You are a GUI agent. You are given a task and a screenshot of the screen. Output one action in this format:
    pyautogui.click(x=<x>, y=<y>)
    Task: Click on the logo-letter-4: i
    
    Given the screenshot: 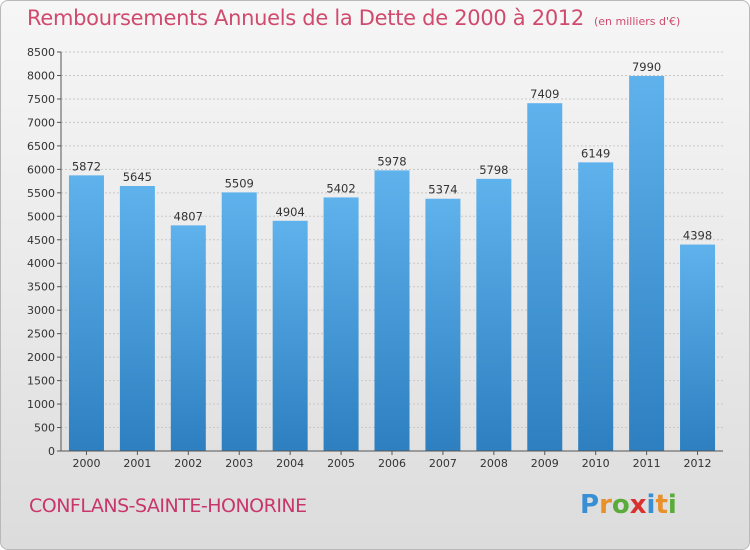 What is the action you would take?
    pyautogui.click(x=651, y=505)
    